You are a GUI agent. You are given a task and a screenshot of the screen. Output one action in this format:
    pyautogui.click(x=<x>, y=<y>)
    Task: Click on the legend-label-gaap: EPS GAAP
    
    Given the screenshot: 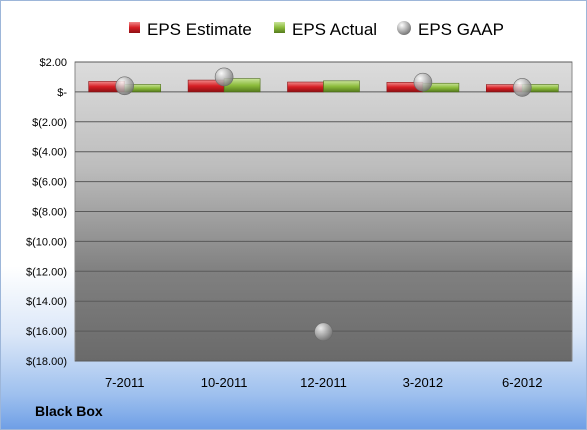 What is the action you would take?
    pyautogui.click(x=461, y=29)
    